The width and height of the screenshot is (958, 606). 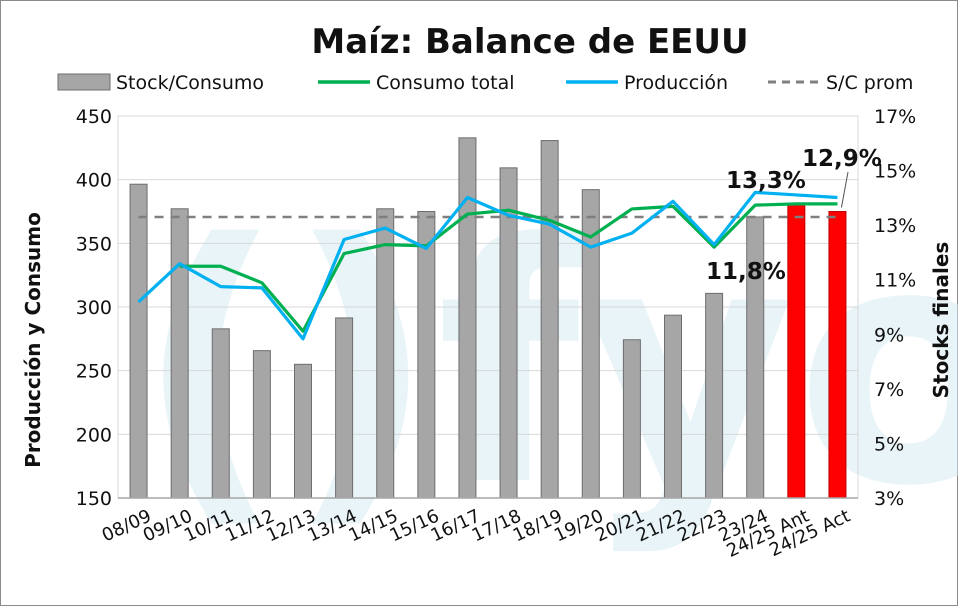 I want to click on y-right-tick-label: 7%, so click(x=889, y=390).